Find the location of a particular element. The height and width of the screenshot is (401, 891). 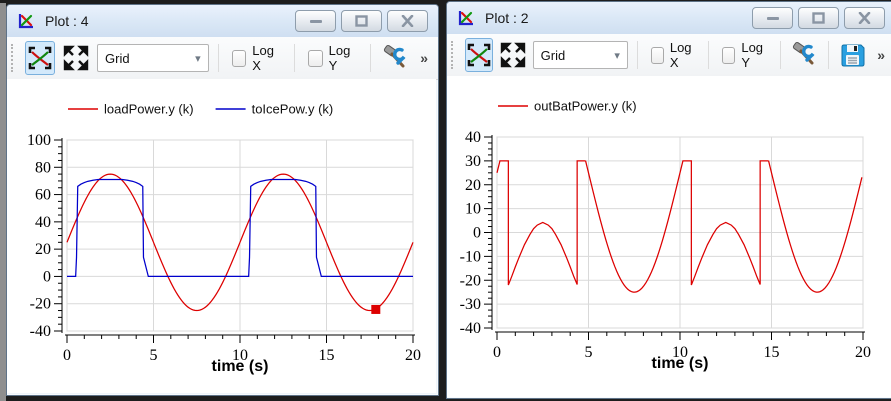

svg-text: 30 is located at coordinates (473, 161).